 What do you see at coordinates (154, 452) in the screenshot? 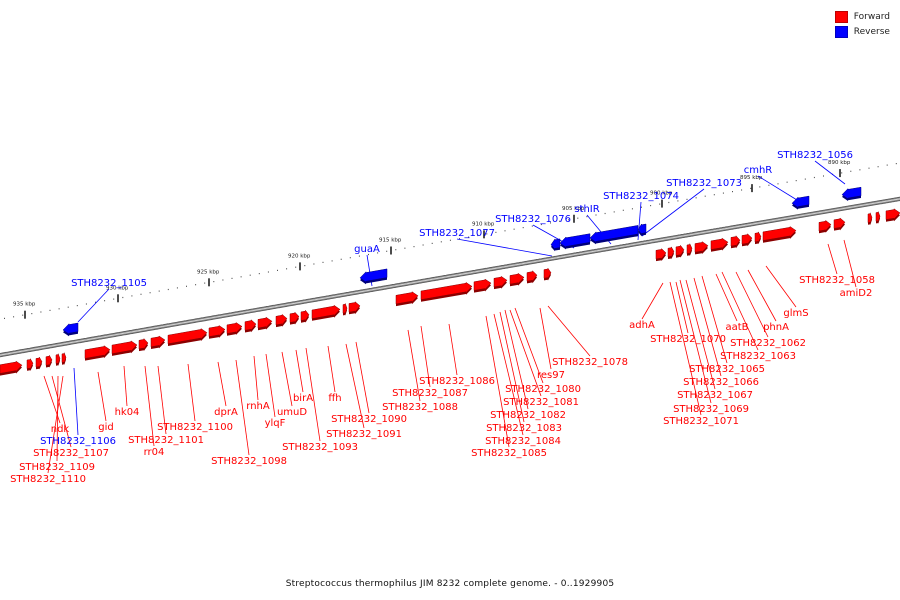
I see `gene-label-rr04: rr04` at bounding box center [154, 452].